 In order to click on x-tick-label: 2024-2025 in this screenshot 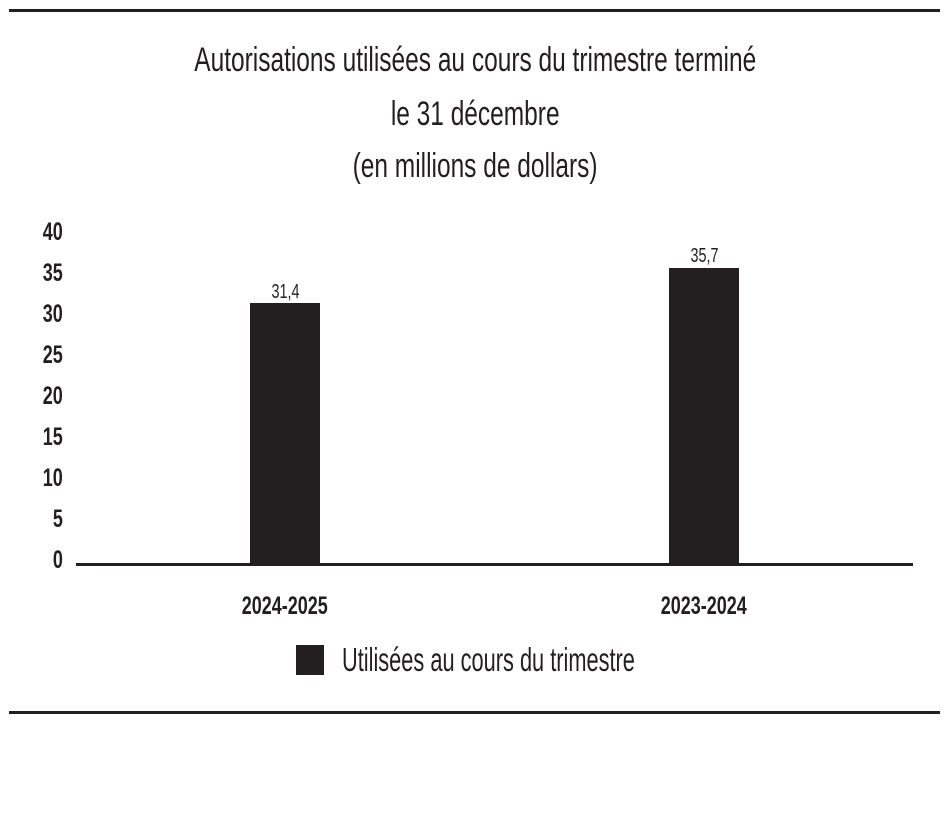, I will do `click(285, 606)`.